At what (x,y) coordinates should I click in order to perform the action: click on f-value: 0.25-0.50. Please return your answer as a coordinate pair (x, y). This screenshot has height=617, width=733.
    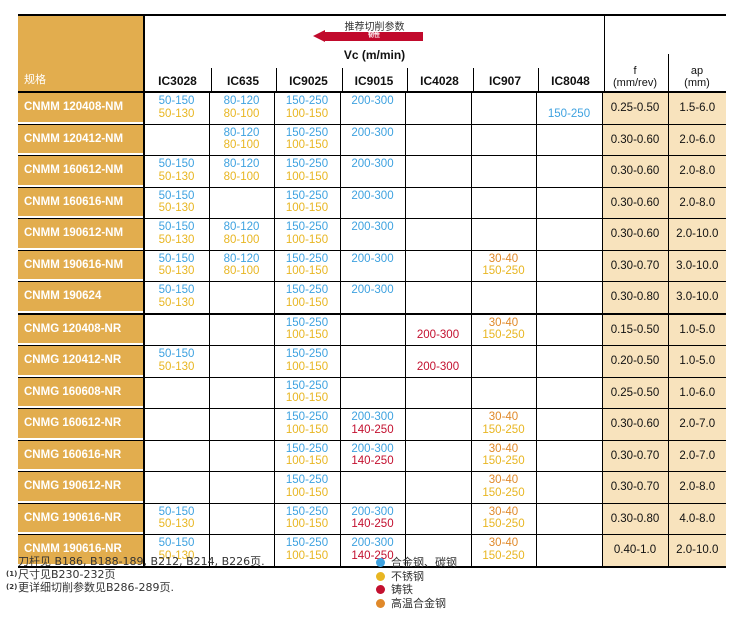
    Looking at the image, I should click on (634, 392).